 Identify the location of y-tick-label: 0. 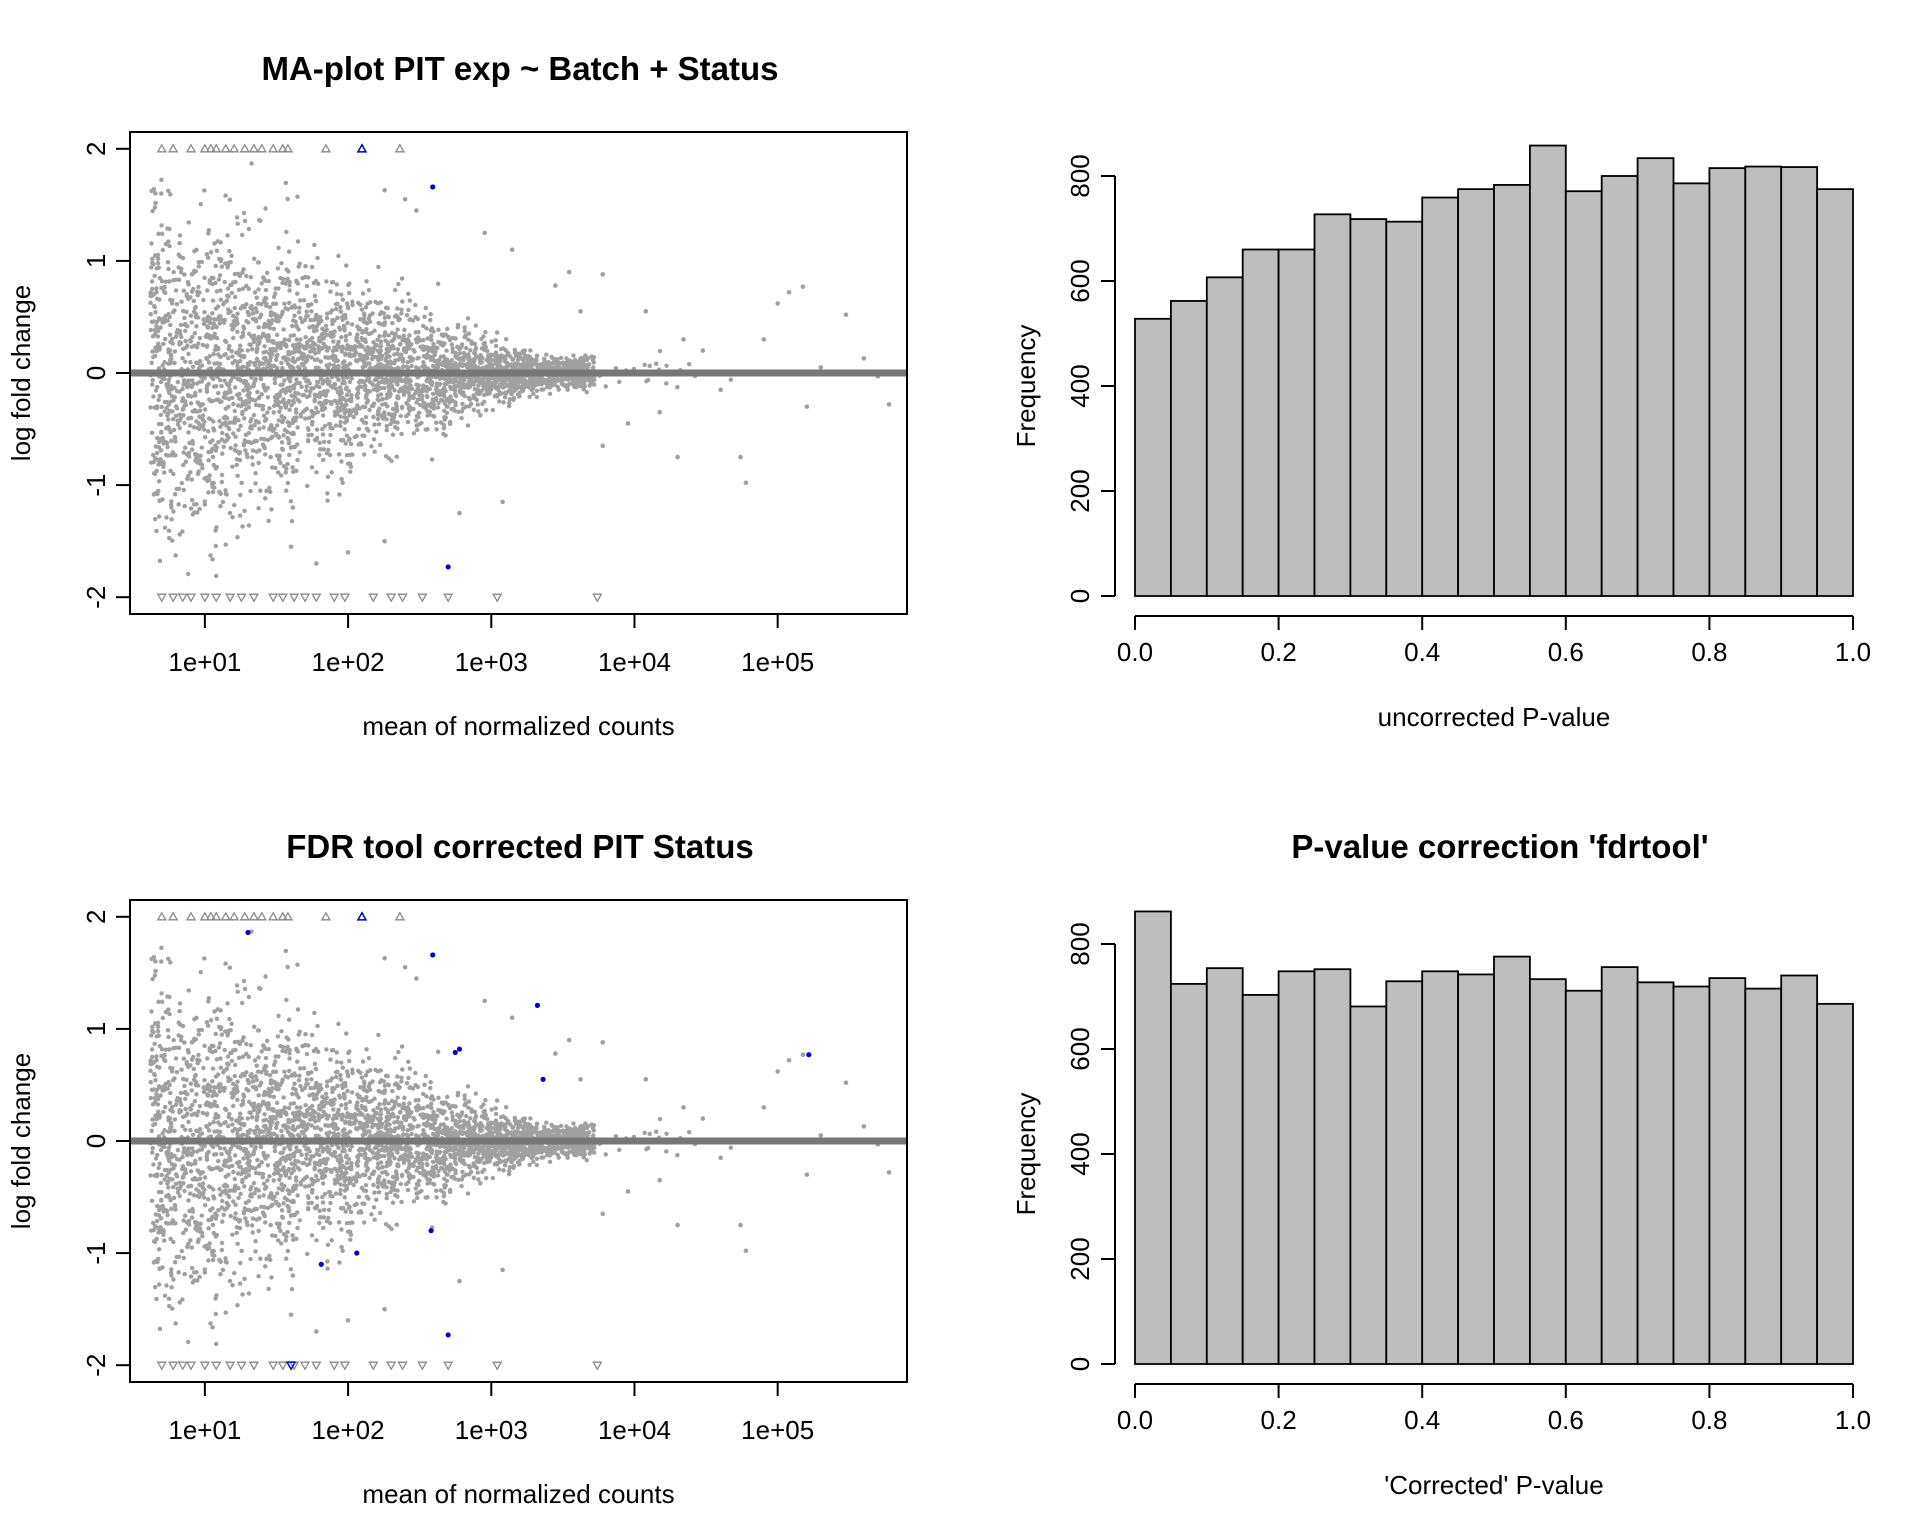
(96, 1141).